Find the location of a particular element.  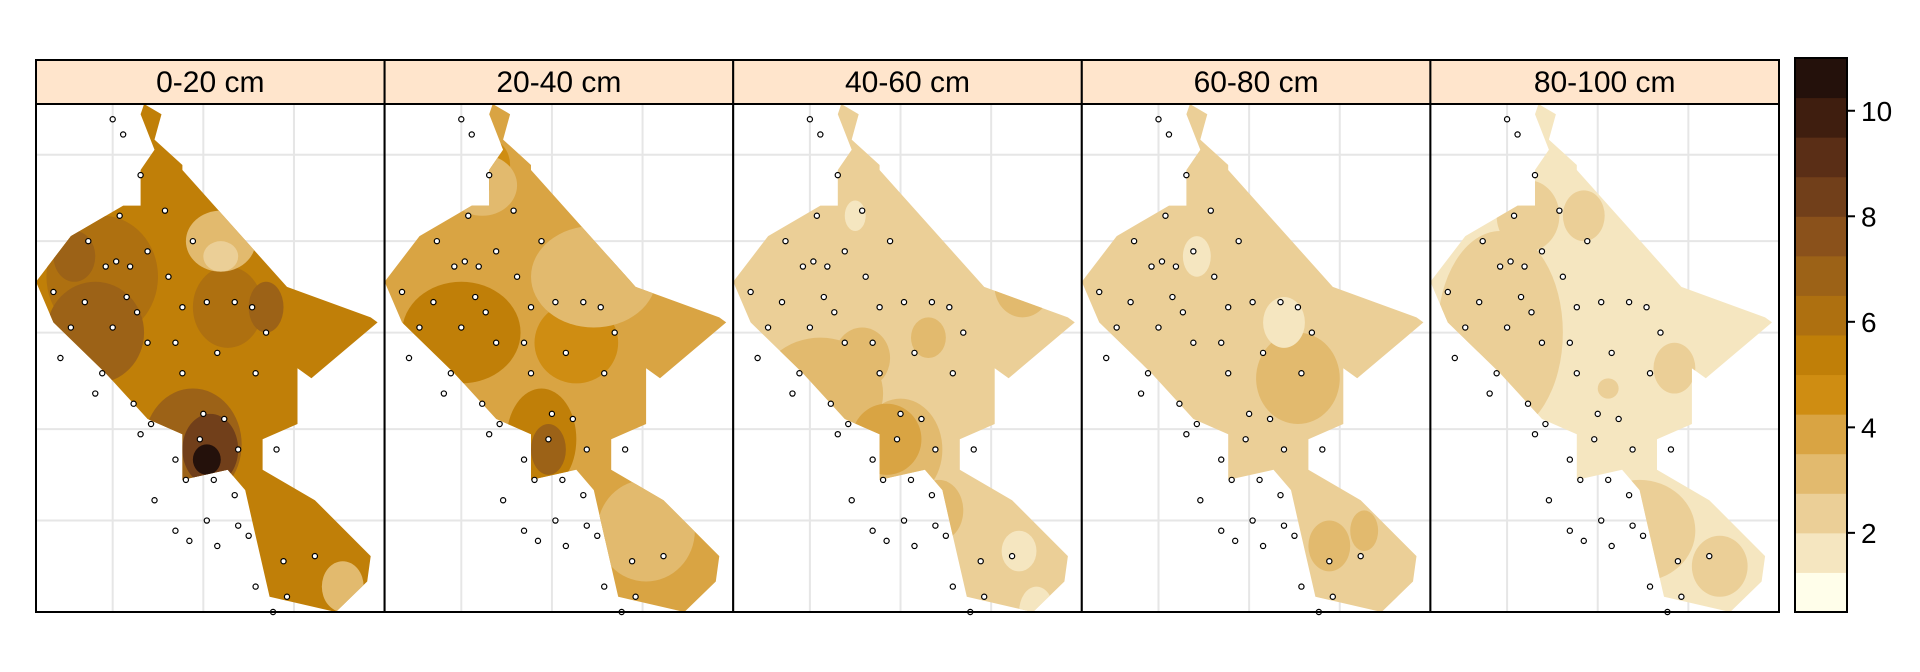

colorkey: 2 4 6 8 10 is located at coordinates (1843, 335).